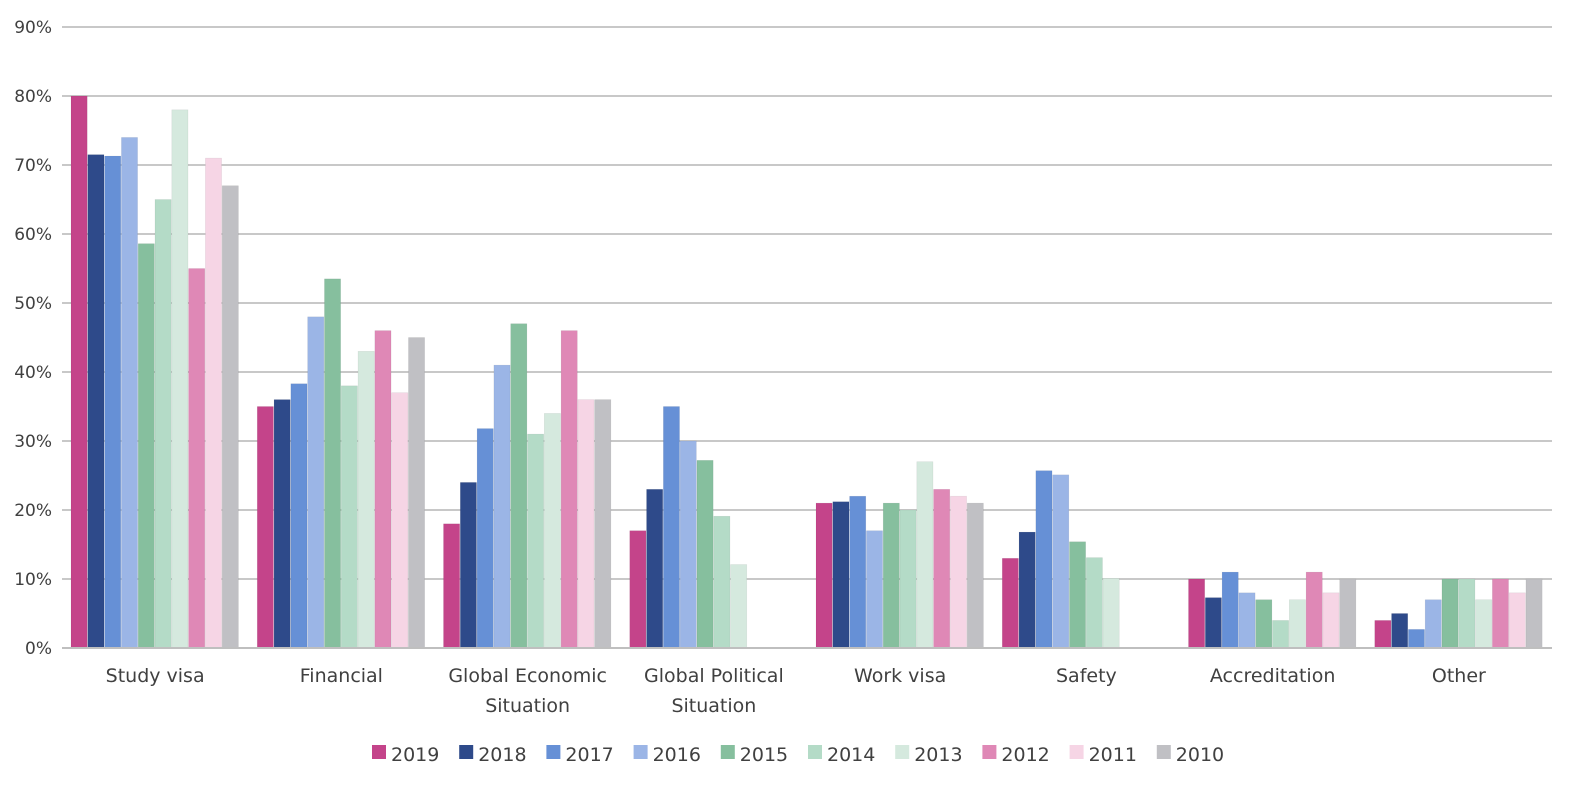  What do you see at coordinates (938, 755) in the screenshot?
I see `legend-label: 2013` at bounding box center [938, 755].